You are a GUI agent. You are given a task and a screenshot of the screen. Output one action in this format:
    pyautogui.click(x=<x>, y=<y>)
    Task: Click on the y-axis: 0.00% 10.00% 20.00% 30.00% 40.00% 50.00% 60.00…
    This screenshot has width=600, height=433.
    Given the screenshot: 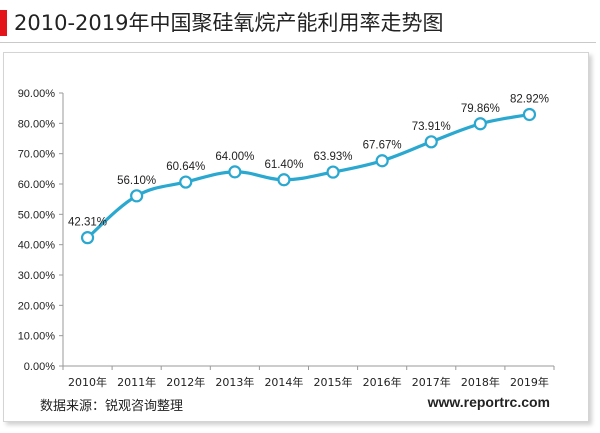 What is the action you would take?
    pyautogui.click(x=41, y=230)
    